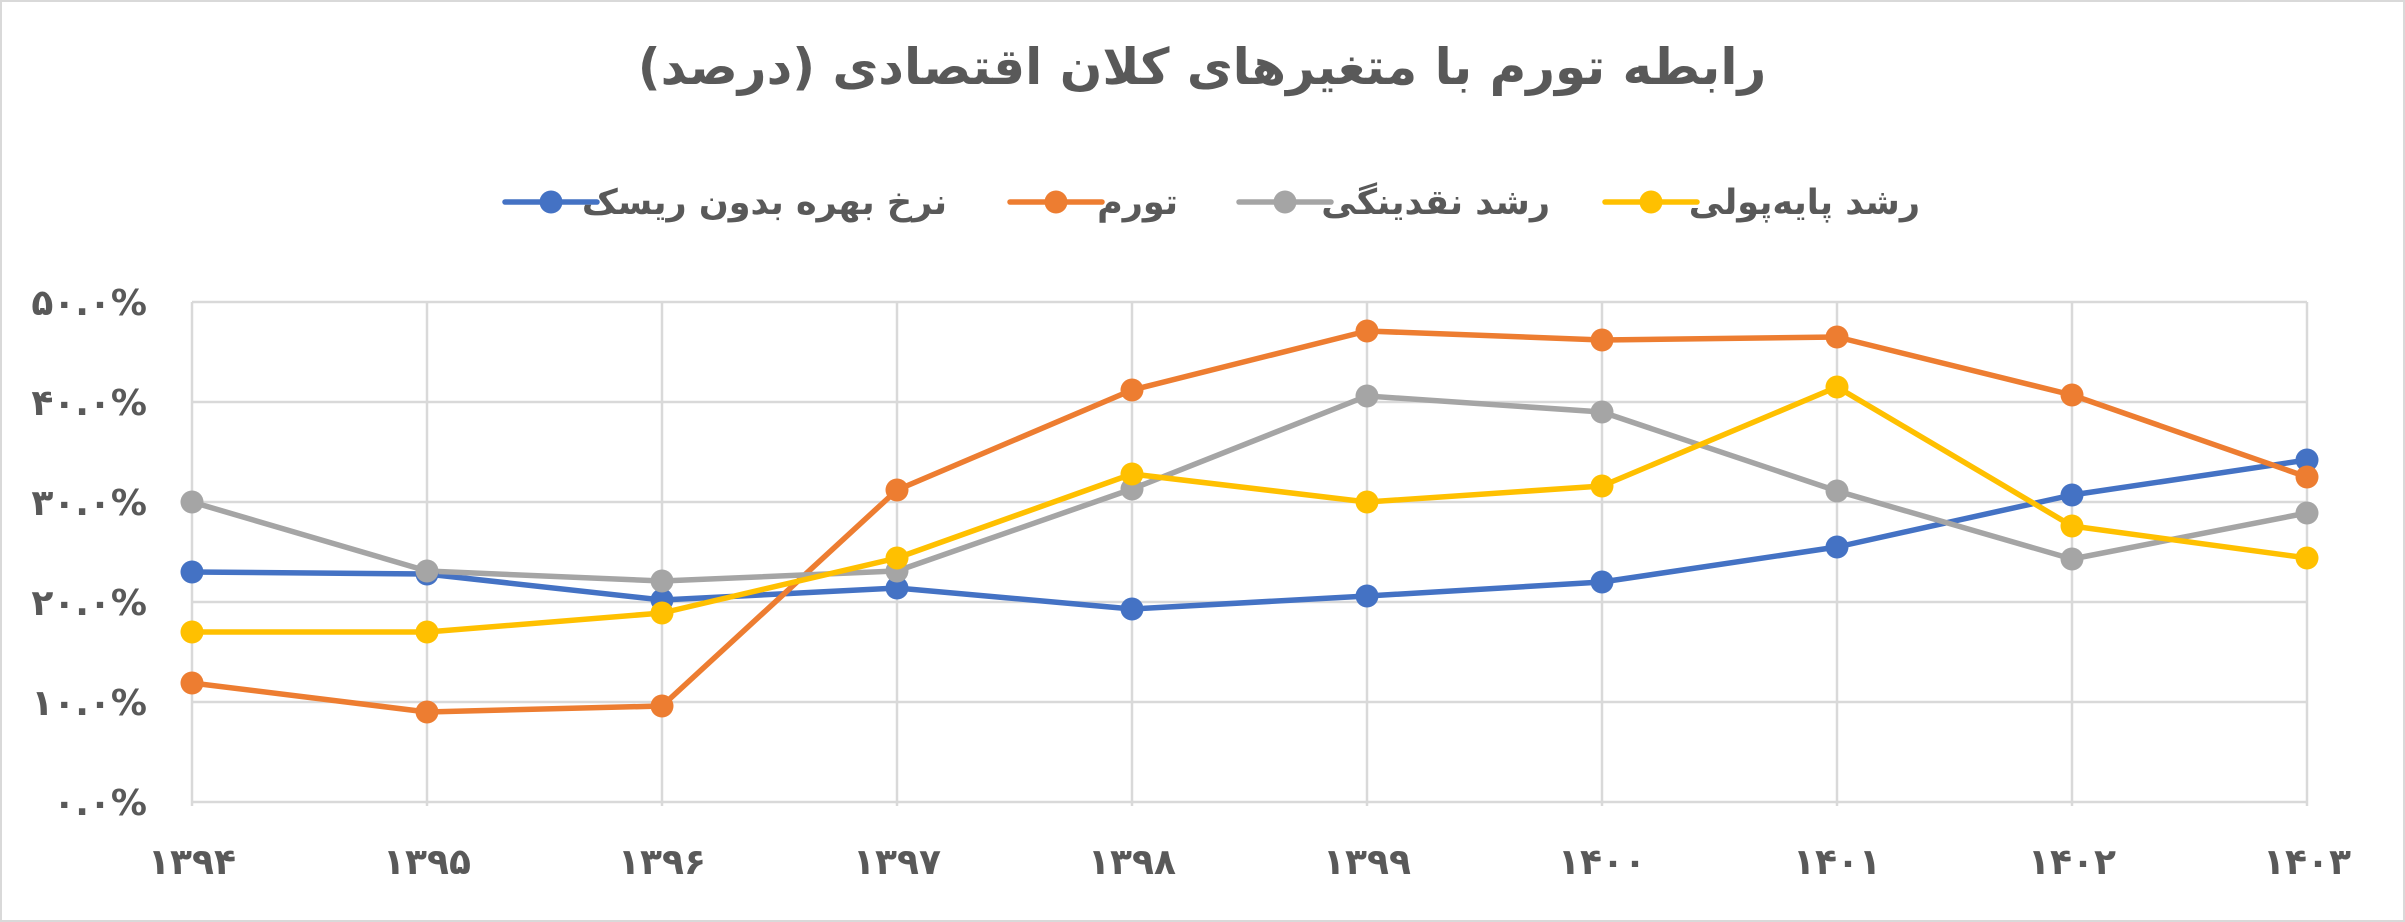 The width and height of the screenshot is (2405, 922). Describe the element at coordinates (1804, 203) in the screenshot. I see `legend-label: رشد پایه‌پولی` at that location.